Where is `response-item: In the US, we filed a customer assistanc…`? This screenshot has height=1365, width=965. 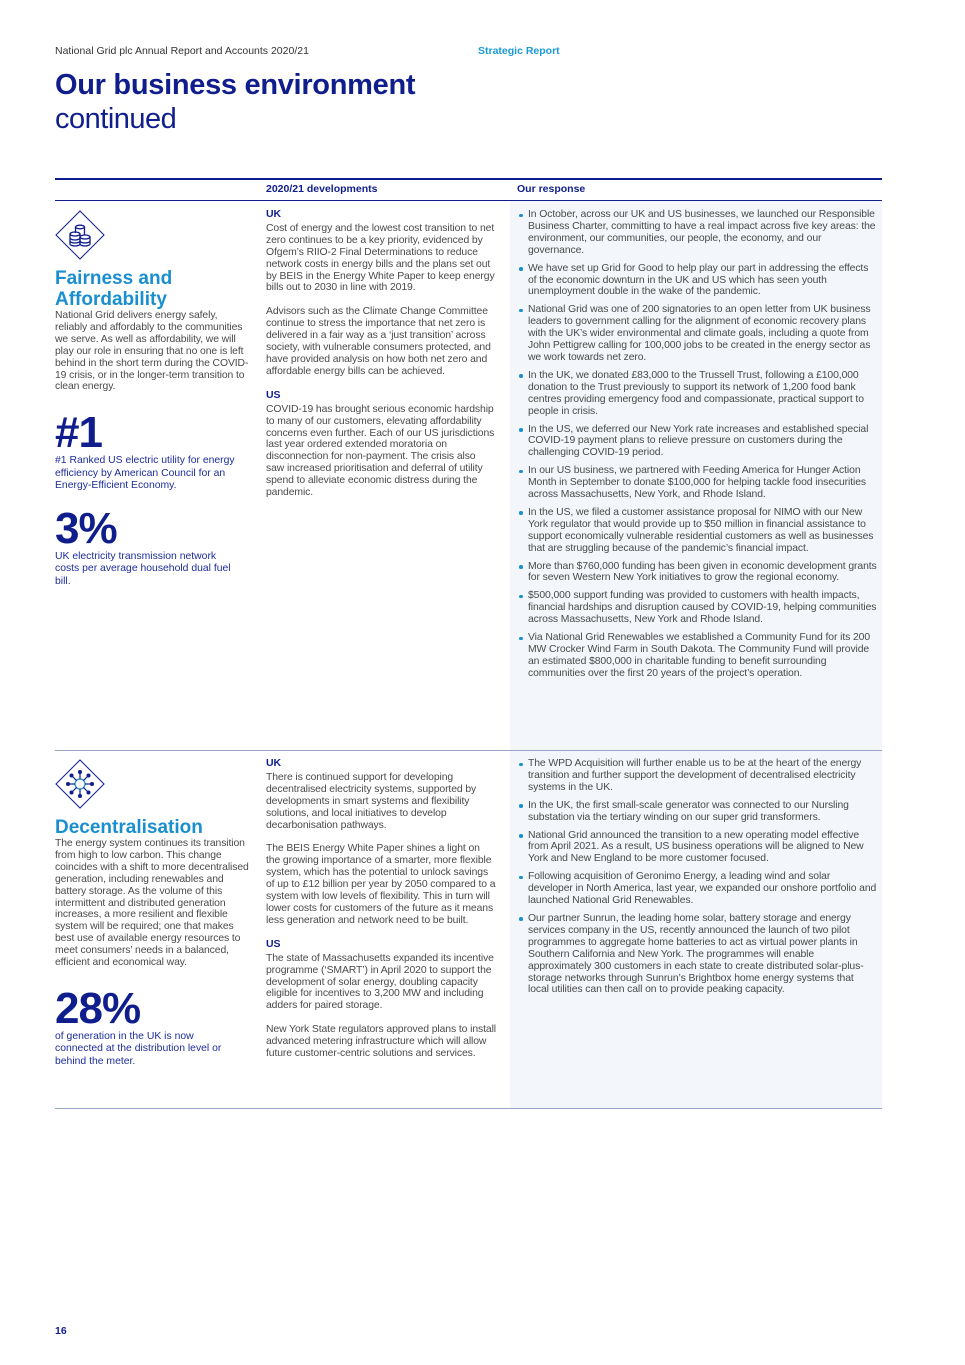 response-item: In the US, we filed a customer assistanc… is located at coordinates (697, 531).